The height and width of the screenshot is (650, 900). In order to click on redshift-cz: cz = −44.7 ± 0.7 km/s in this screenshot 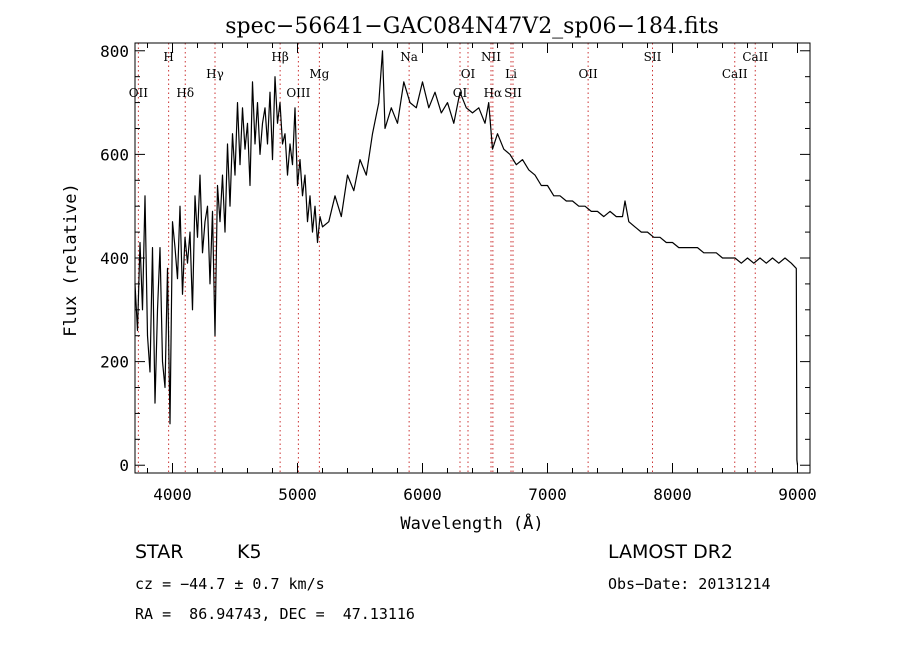, I will do `click(230, 584)`.